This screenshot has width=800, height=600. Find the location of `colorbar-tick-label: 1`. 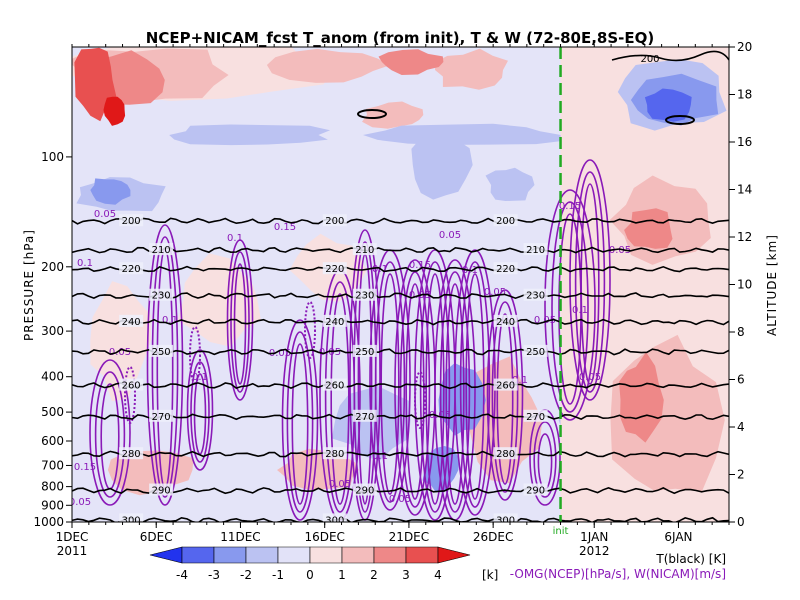

colorbar-tick-label: 1 is located at coordinates (342, 575).